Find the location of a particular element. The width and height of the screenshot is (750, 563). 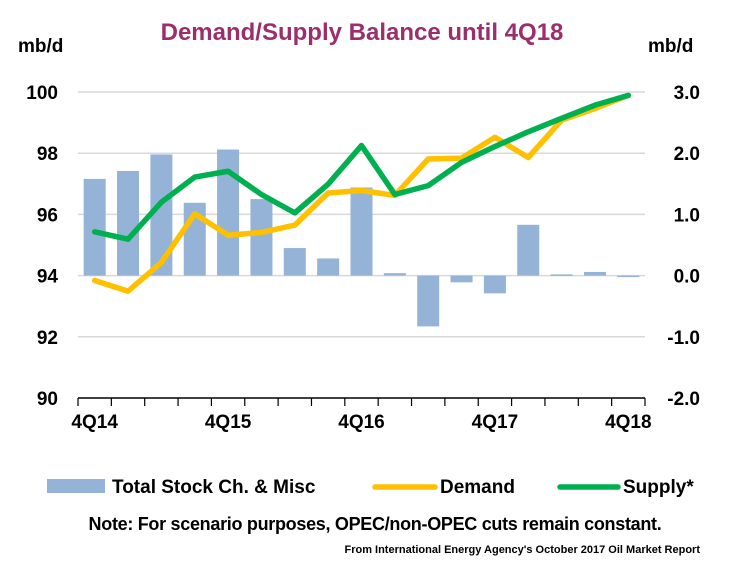

left-tick-label: 100 is located at coordinates (42, 93).